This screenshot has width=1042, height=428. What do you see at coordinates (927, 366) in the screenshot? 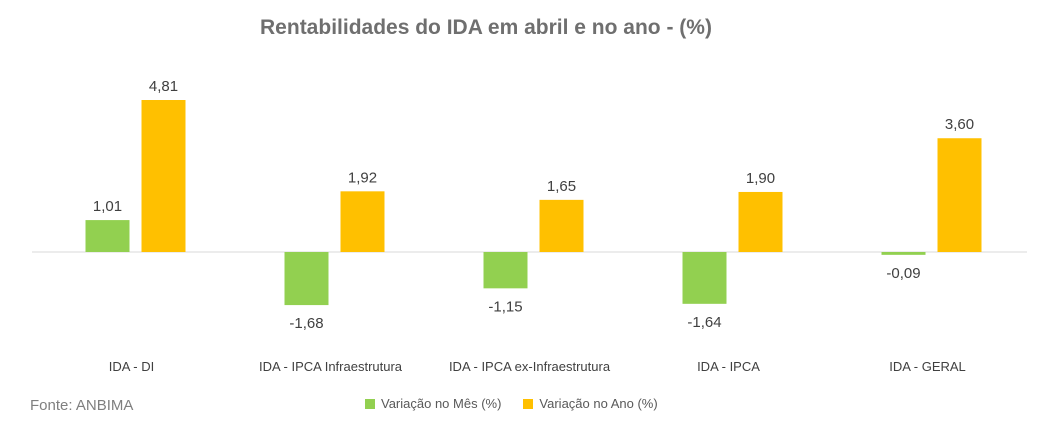
I see `category-label-4: IDA - GERAL` at bounding box center [927, 366].